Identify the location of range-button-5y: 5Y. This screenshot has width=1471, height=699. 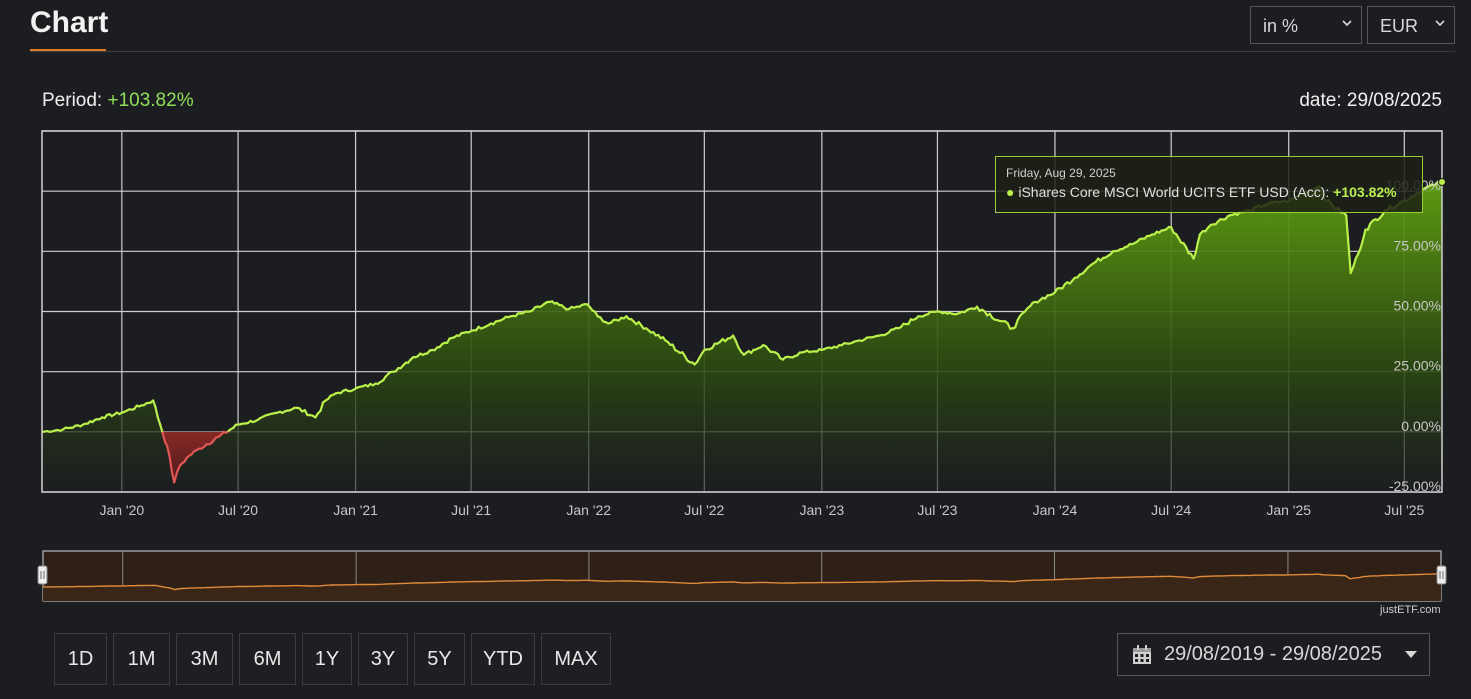
(439, 659).